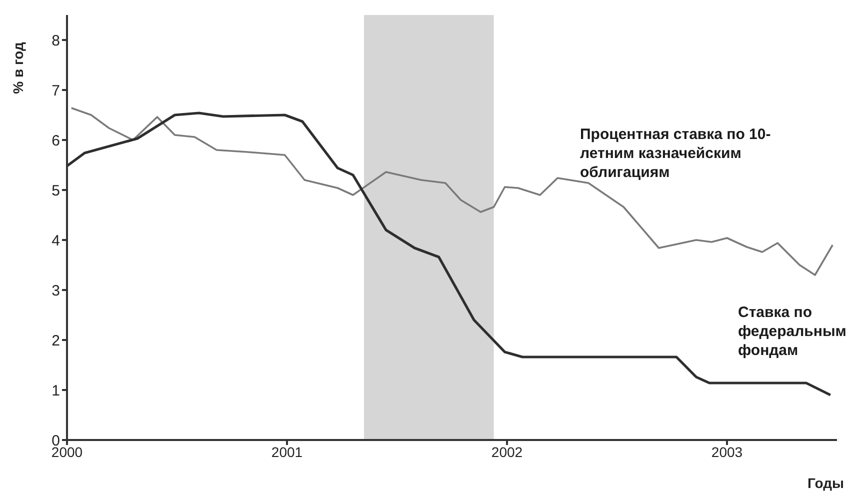 Image resolution: width=858 pixels, height=498 pixels. What do you see at coordinates (56, 191) in the screenshot?
I see `y-tick-label: 5` at bounding box center [56, 191].